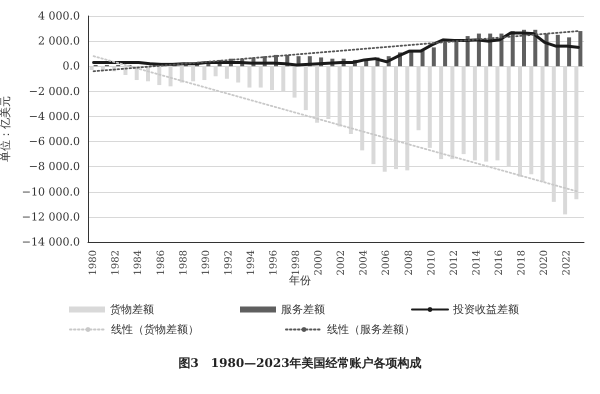 The width and height of the screenshot is (600, 394). I want to click on x-tick-label: 2002, so click(342, 263).